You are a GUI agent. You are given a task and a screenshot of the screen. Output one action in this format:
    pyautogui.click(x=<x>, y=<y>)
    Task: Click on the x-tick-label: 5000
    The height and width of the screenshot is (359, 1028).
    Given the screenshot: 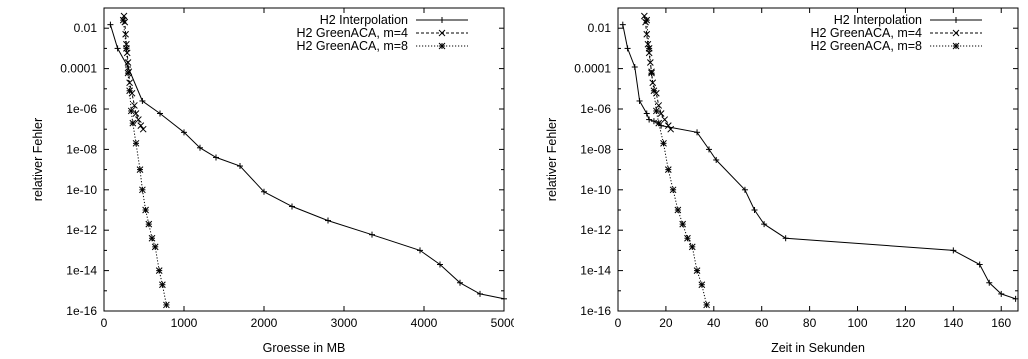 What is the action you would take?
    pyautogui.click(x=502, y=323)
    